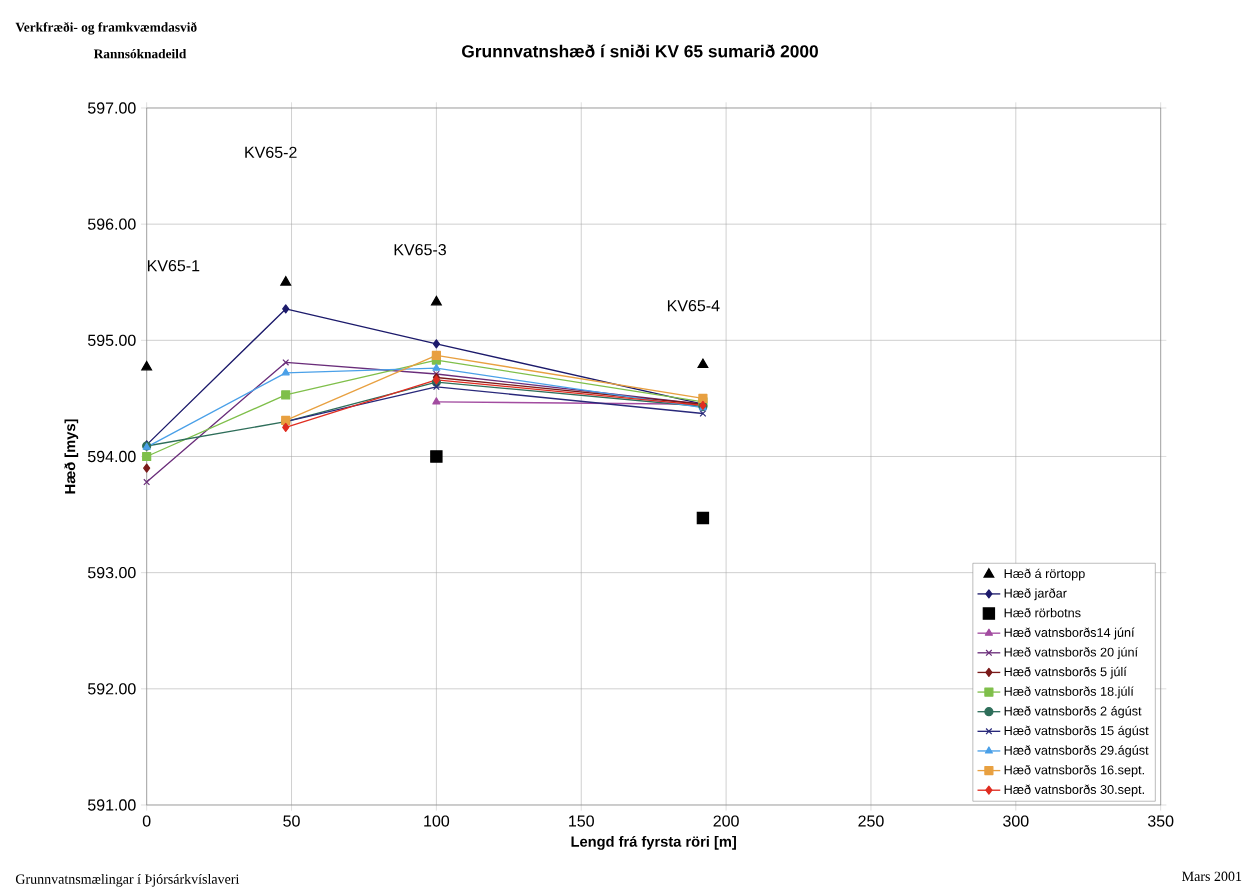  What do you see at coordinates (146, 821) in the screenshot?
I see `x-tick-label: 0` at bounding box center [146, 821].